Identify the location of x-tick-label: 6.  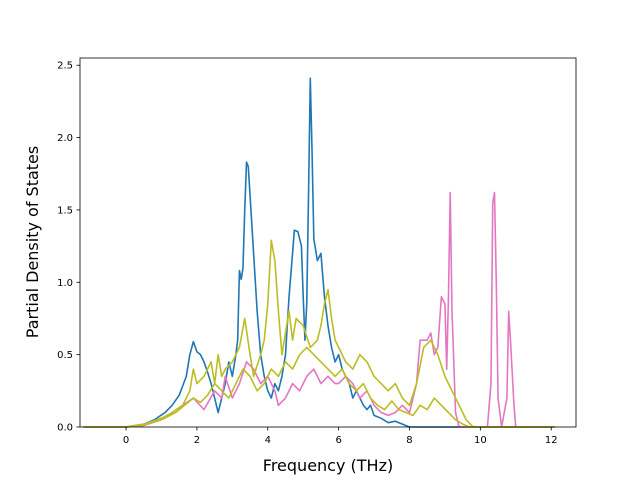
(338, 440).